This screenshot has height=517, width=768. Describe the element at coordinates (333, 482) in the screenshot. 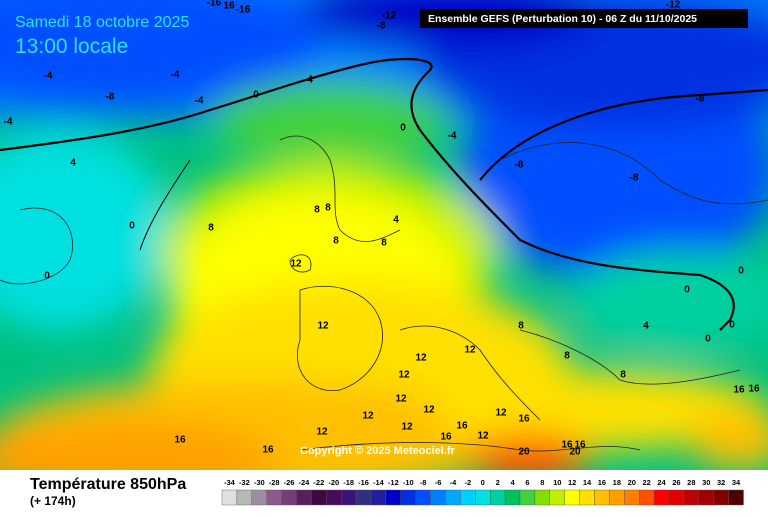

I see `legend-label: -20` at that location.